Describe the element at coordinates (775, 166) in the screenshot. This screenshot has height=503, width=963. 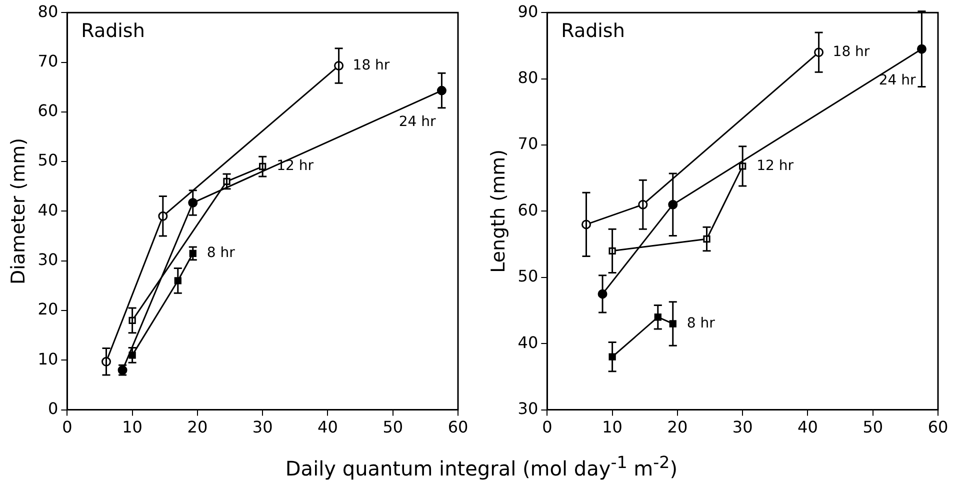
I see `series-label: 12 hr` at that location.